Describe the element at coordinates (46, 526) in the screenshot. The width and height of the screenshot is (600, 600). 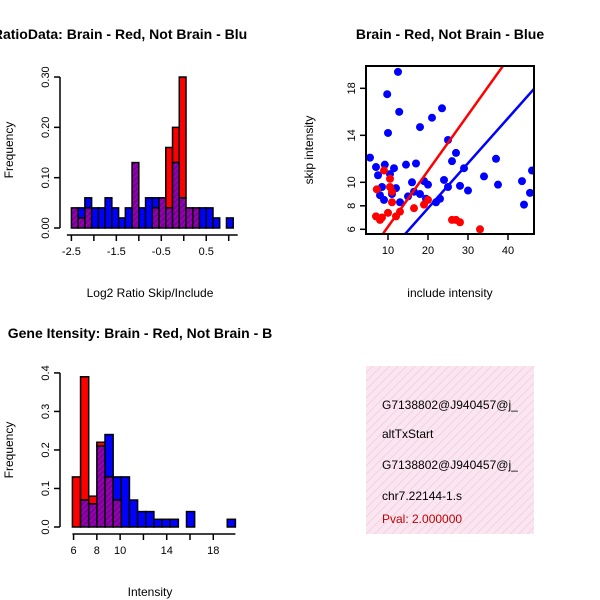
I see `gene-histogram-y-tick-label: 0.0` at that location.